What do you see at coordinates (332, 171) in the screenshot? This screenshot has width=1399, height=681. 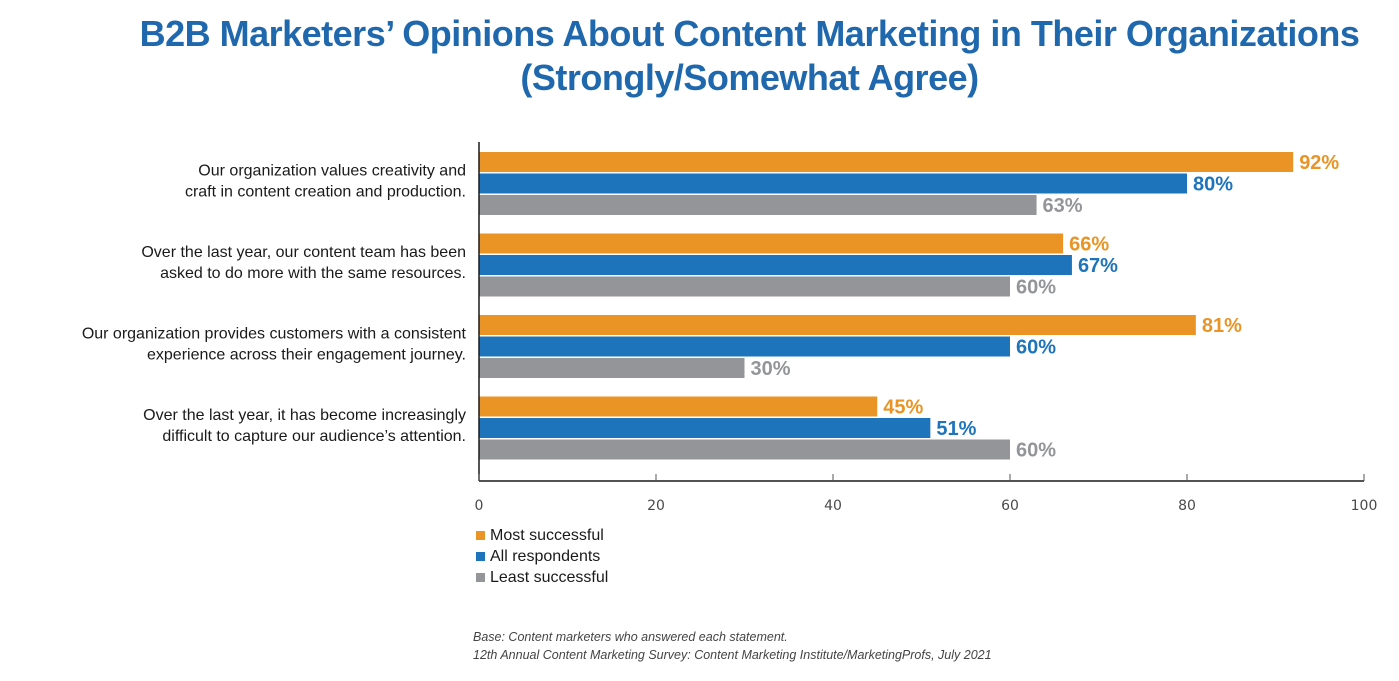 I see `category-label: Our organization values creativity and` at bounding box center [332, 171].